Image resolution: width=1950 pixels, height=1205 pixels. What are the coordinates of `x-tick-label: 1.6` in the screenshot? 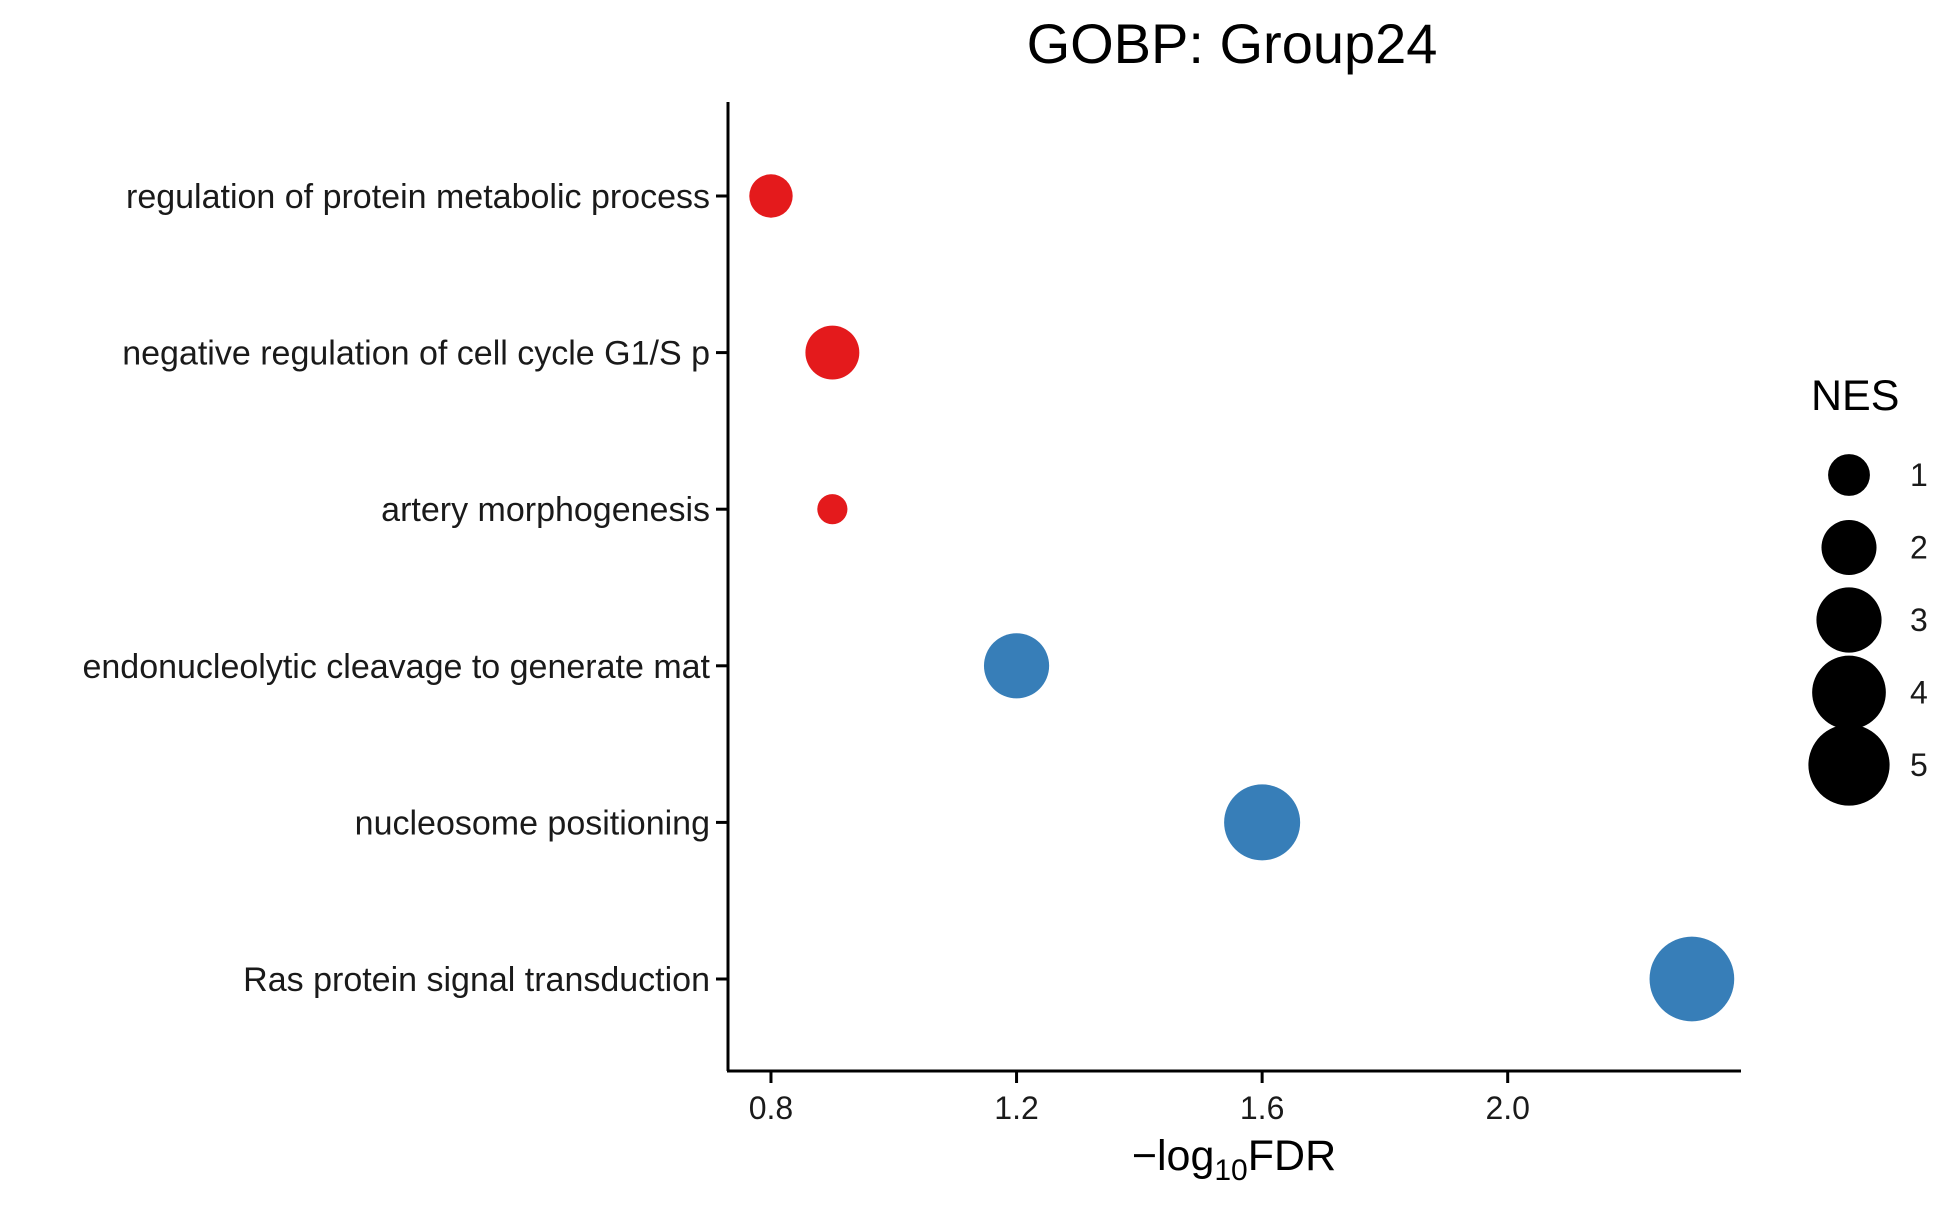 It's located at (1262, 1108).